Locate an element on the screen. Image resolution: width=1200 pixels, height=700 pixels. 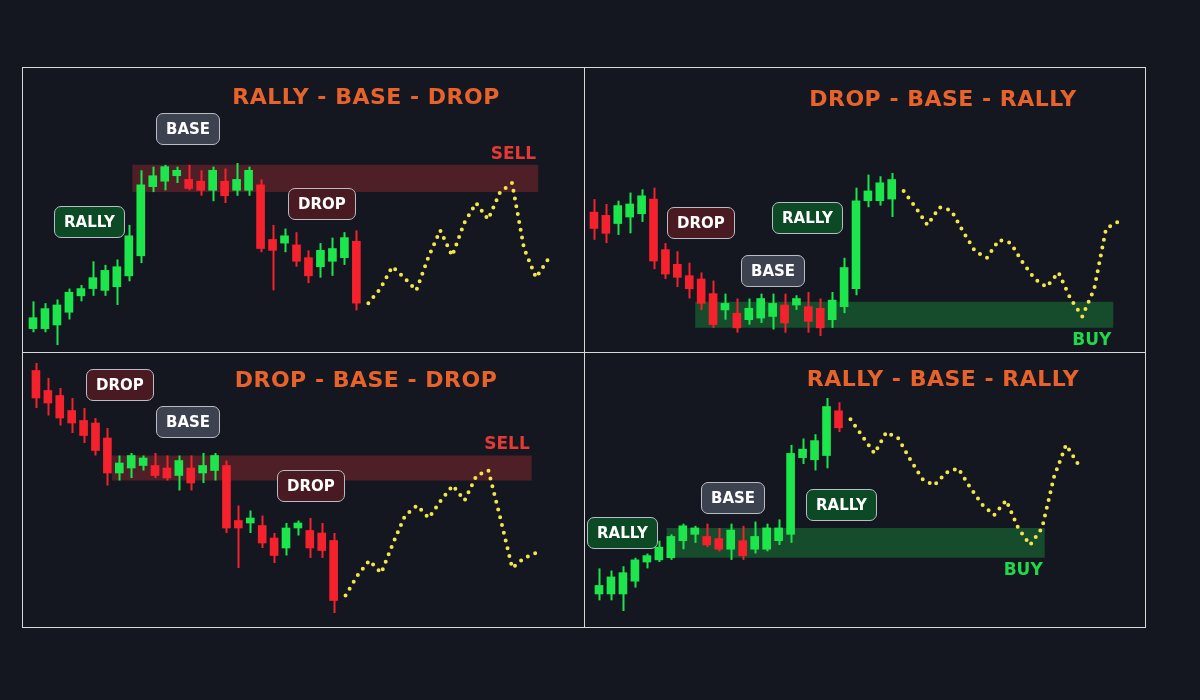
text: BASE is located at coordinates (188, 129).